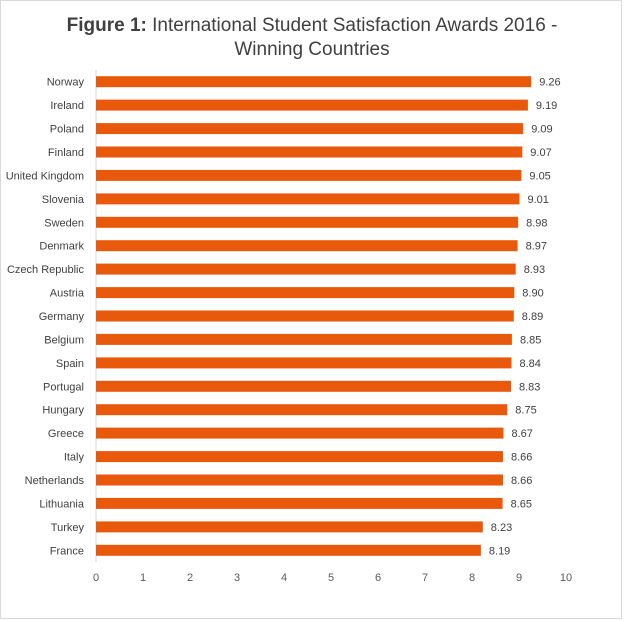 The width and height of the screenshot is (624, 621). Describe the element at coordinates (67, 294) in the screenshot. I see `category-label: Austria` at that location.